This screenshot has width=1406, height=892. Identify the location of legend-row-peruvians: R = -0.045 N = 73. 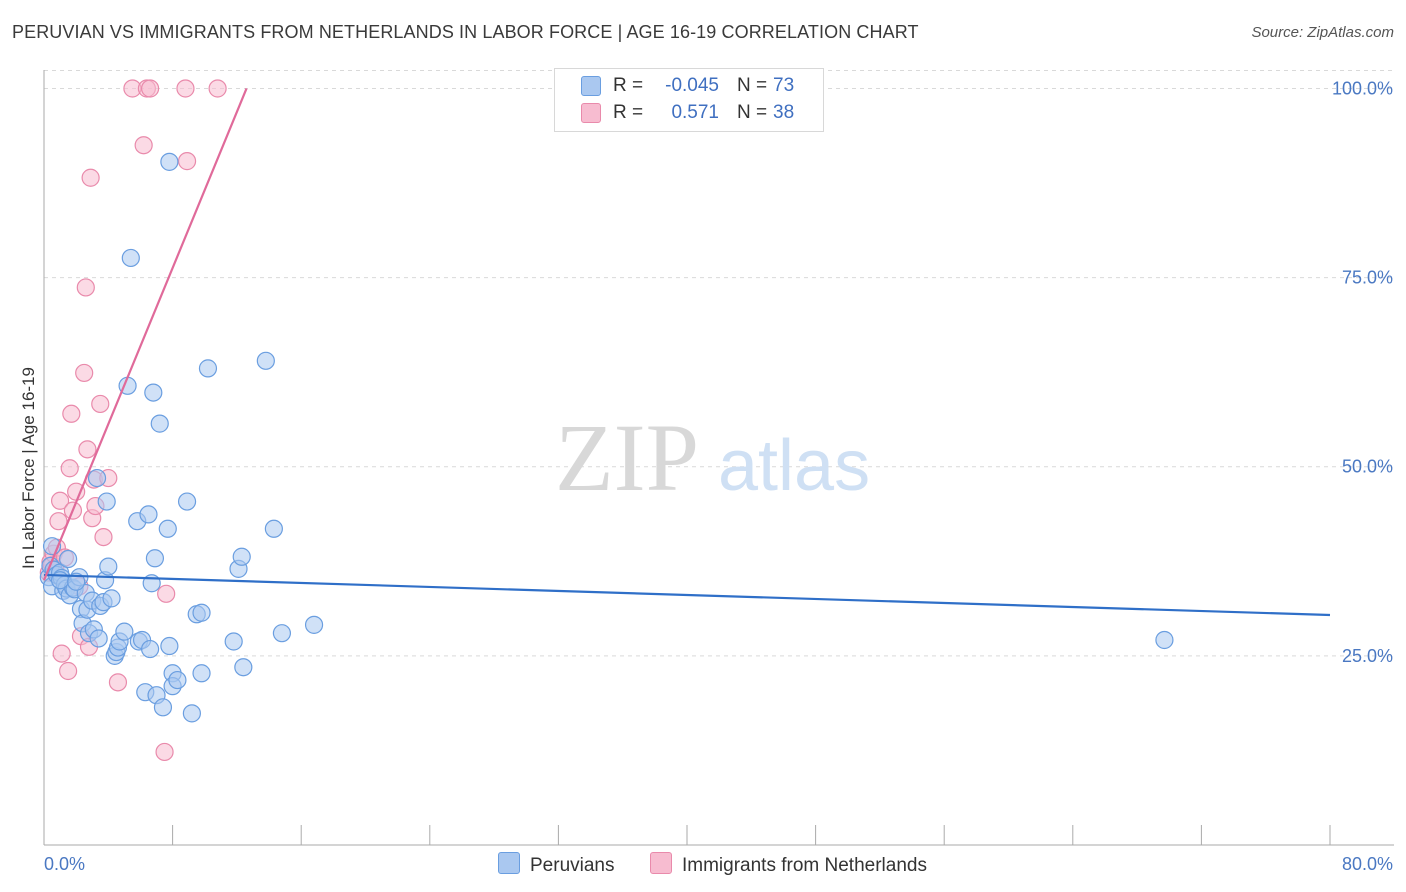
(689, 86).